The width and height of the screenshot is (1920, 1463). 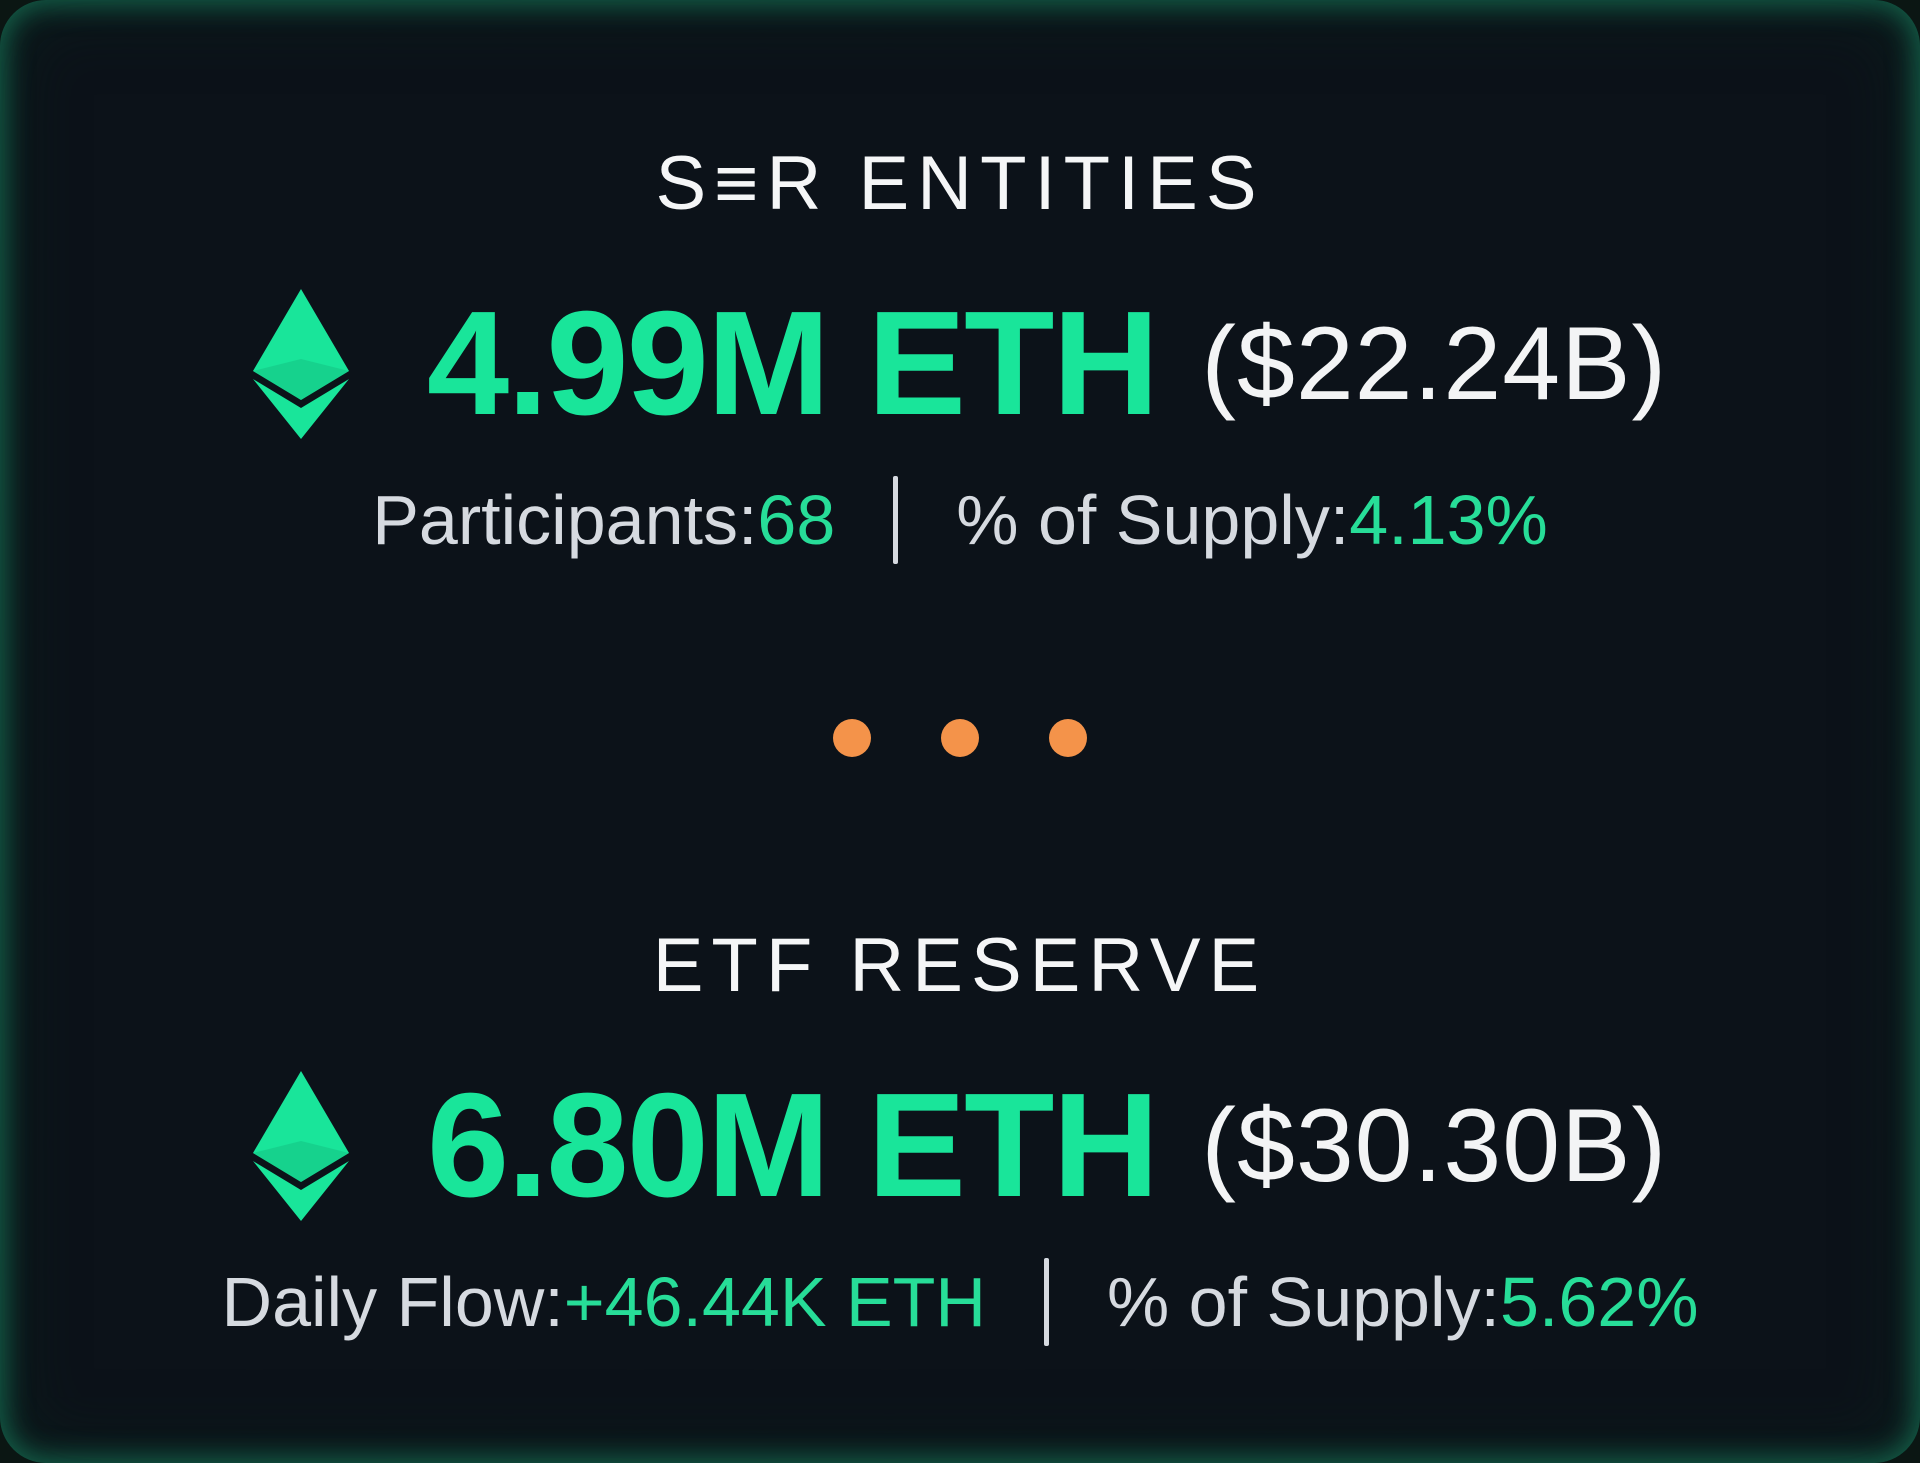 I want to click on supply-percent-value: 4.13%, so click(x=1448, y=520).